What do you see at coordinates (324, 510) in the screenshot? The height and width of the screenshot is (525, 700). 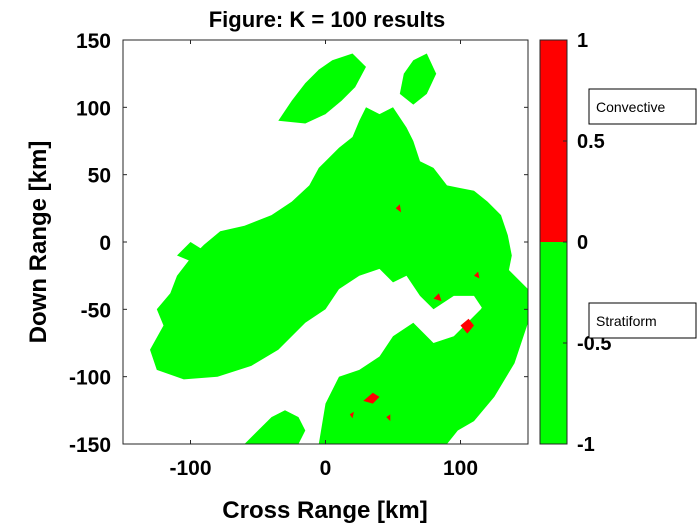 I see `x-axis-label: Cross Range [km]` at bounding box center [324, 510].